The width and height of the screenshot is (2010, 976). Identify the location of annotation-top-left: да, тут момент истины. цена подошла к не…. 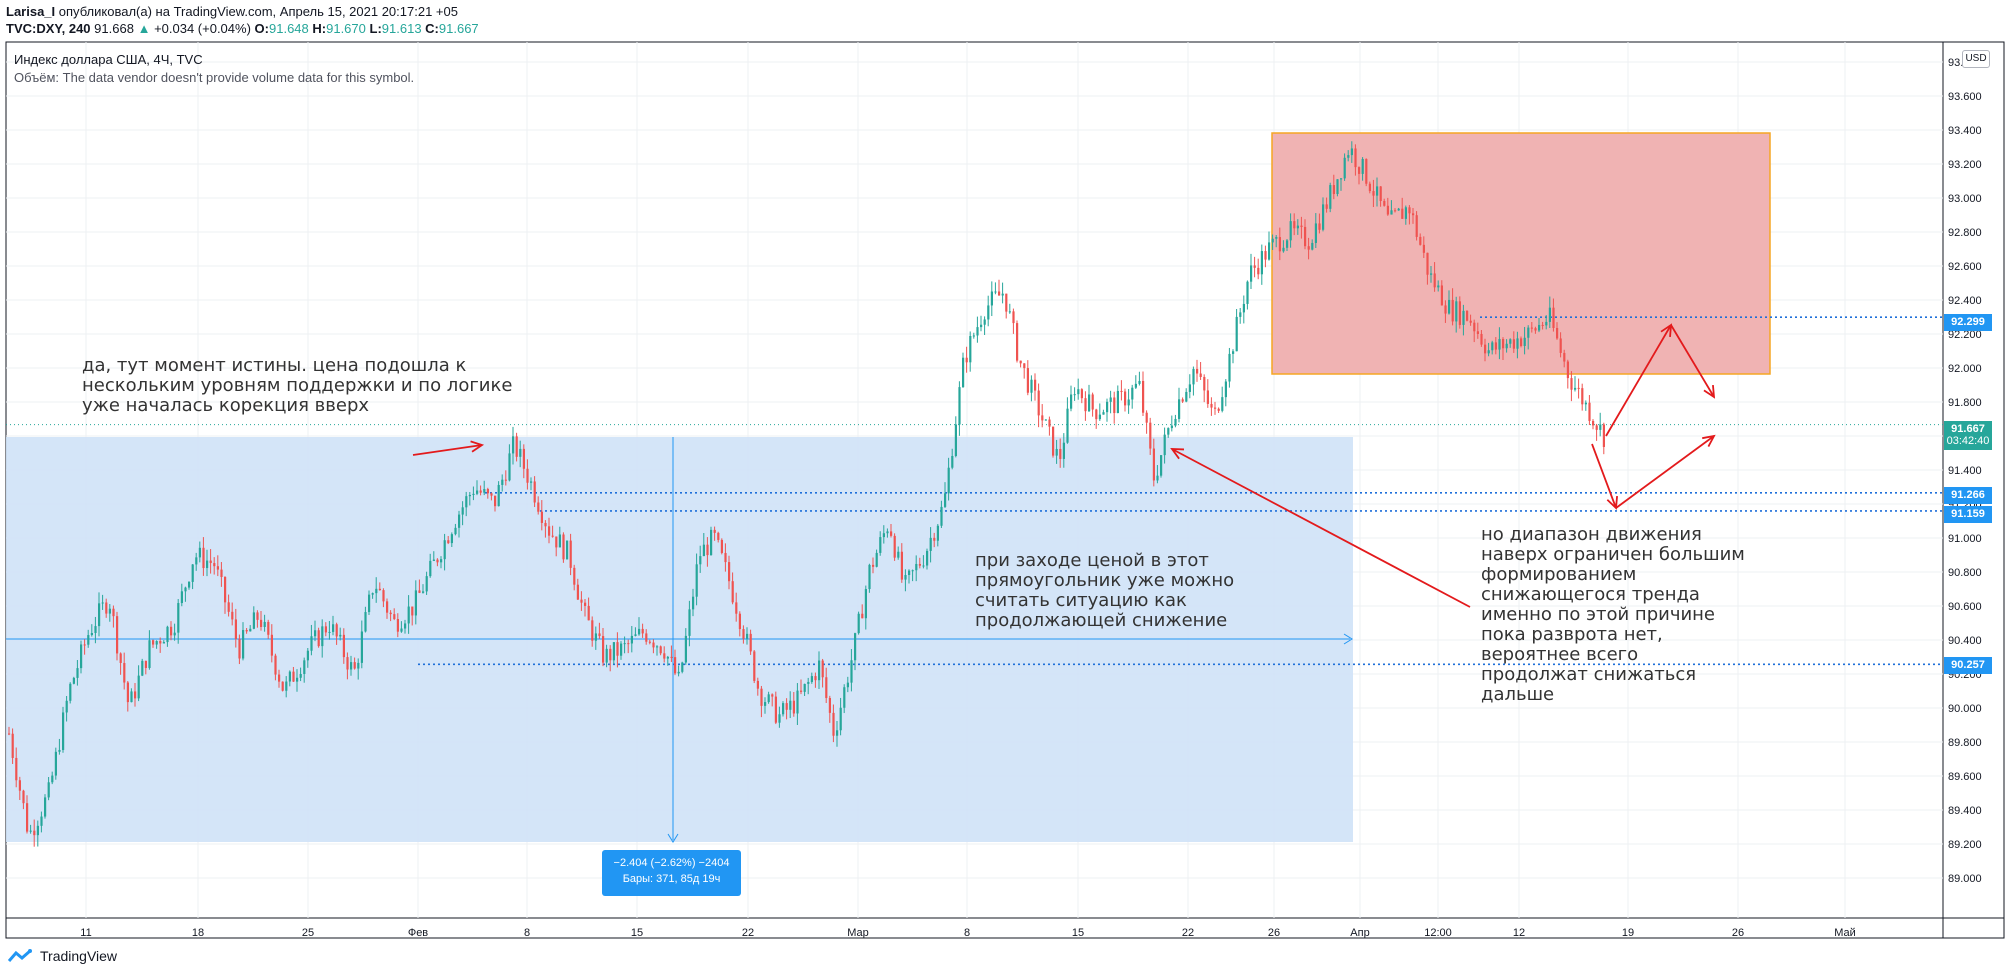
(297, 385).